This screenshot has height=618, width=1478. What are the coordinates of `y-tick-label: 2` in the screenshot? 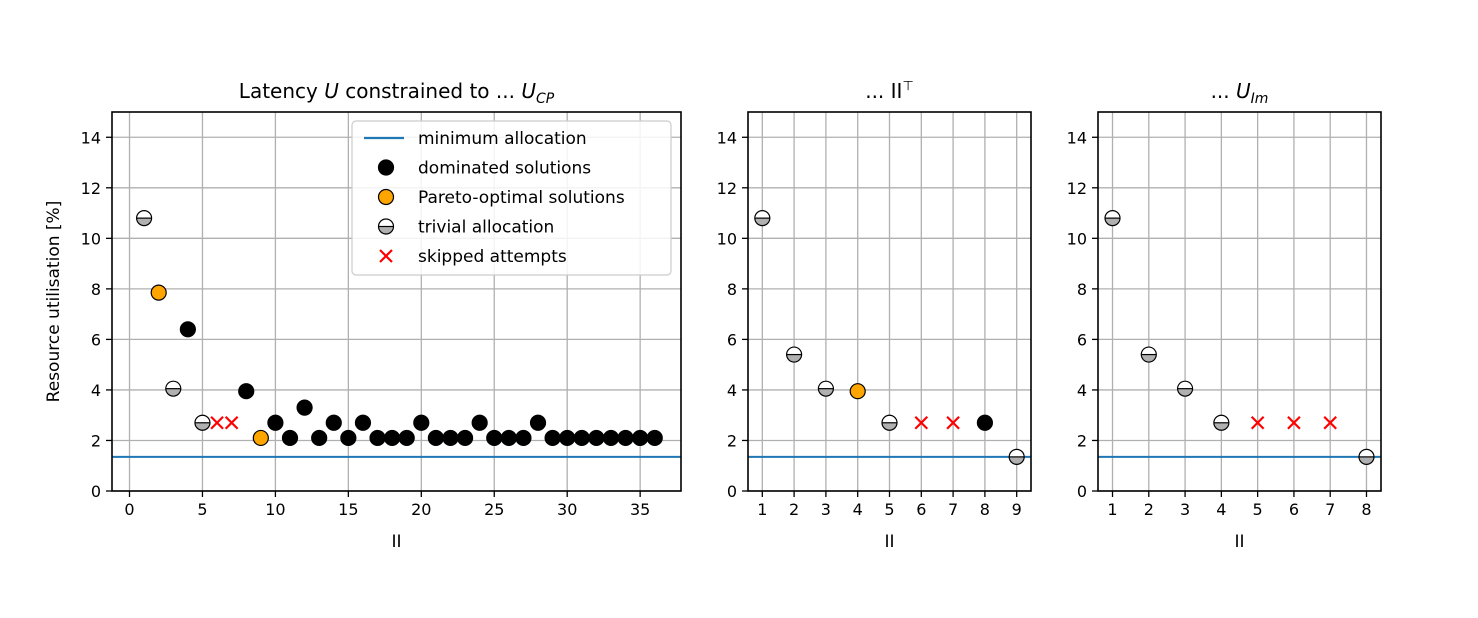 It's located at (96, 440).